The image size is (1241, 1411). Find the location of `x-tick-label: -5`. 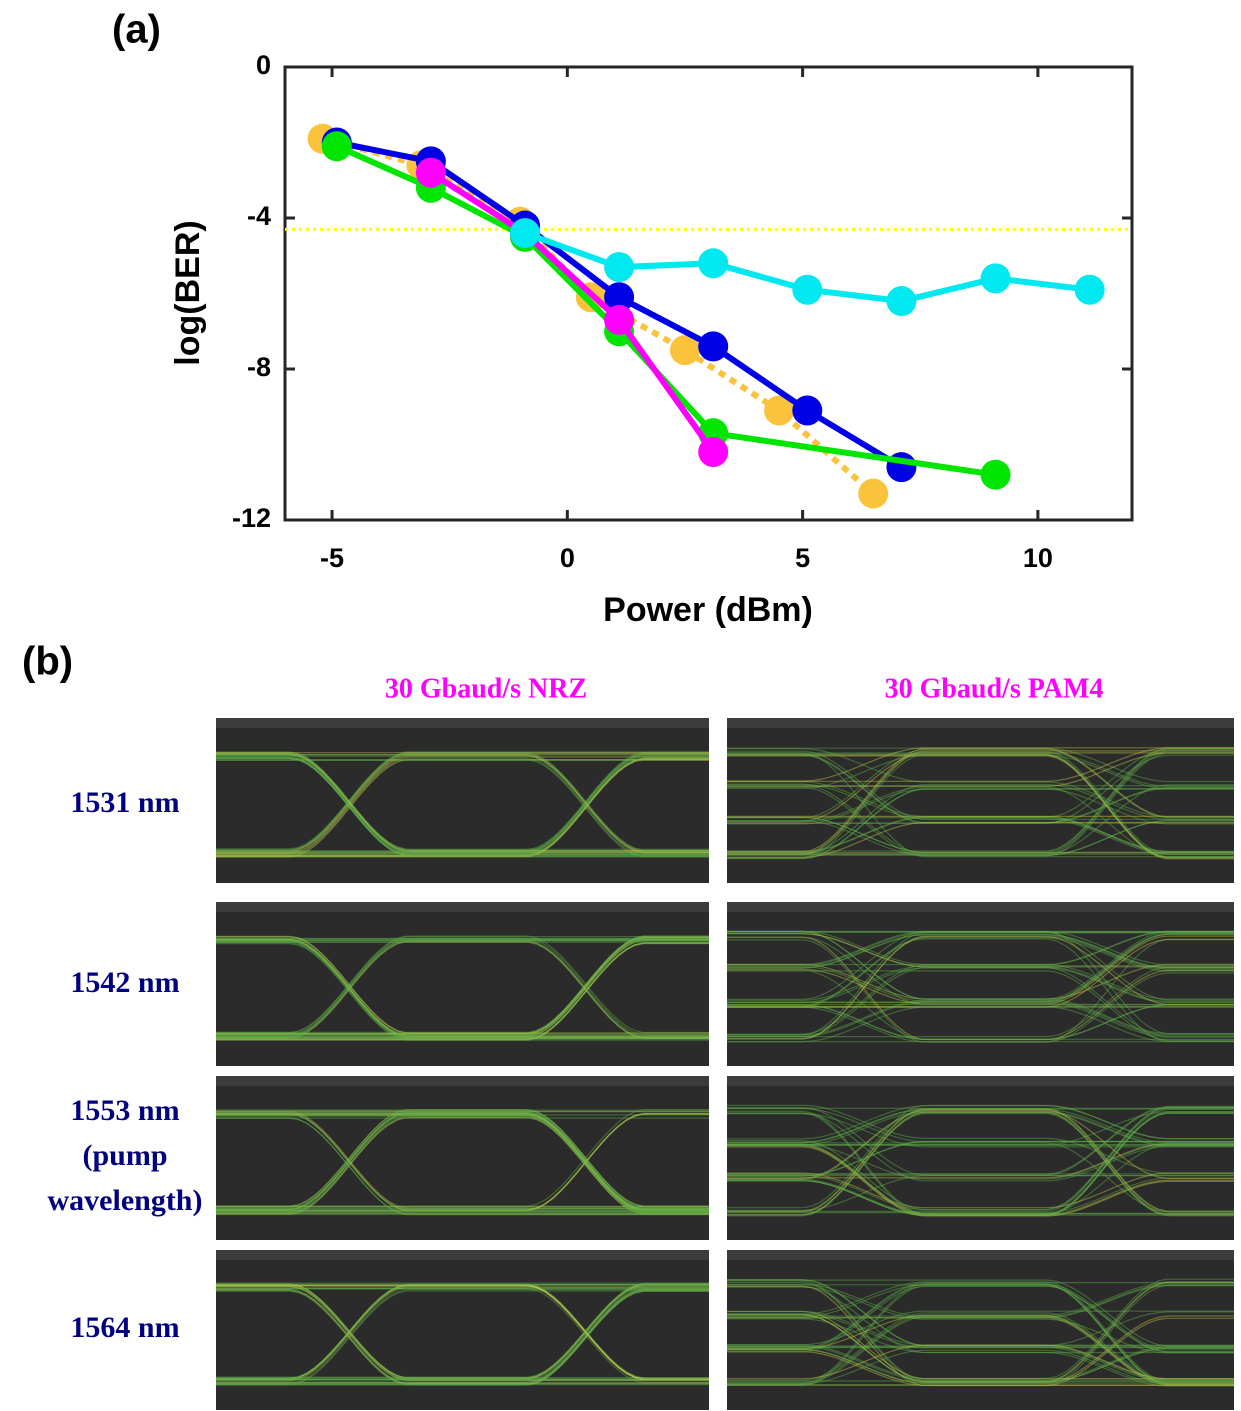

x-tick-label: -5 is located at coordinates (332, 558).